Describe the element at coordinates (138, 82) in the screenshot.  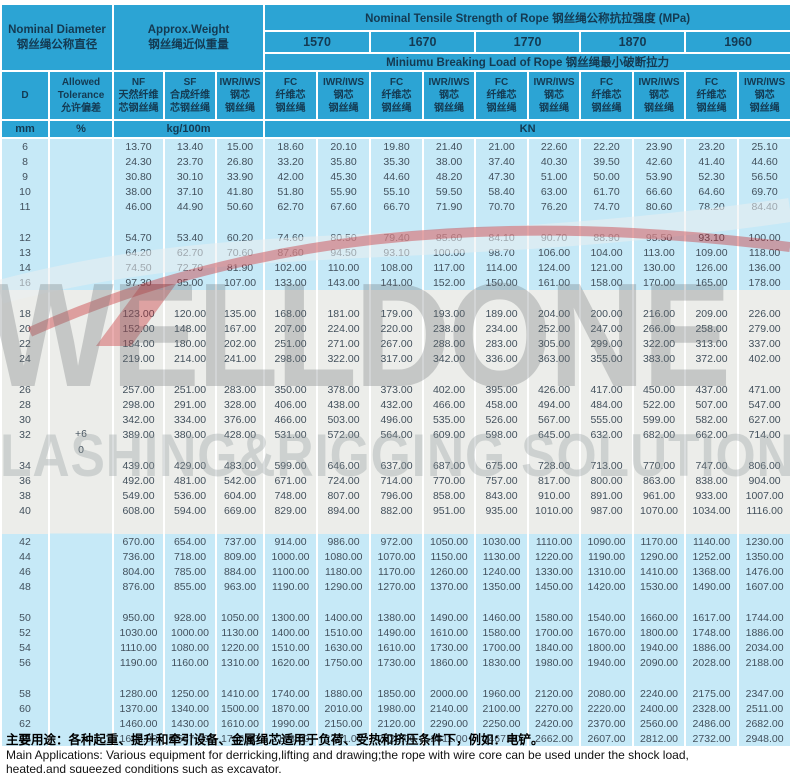
I see `nf-line1: NF` at that location.